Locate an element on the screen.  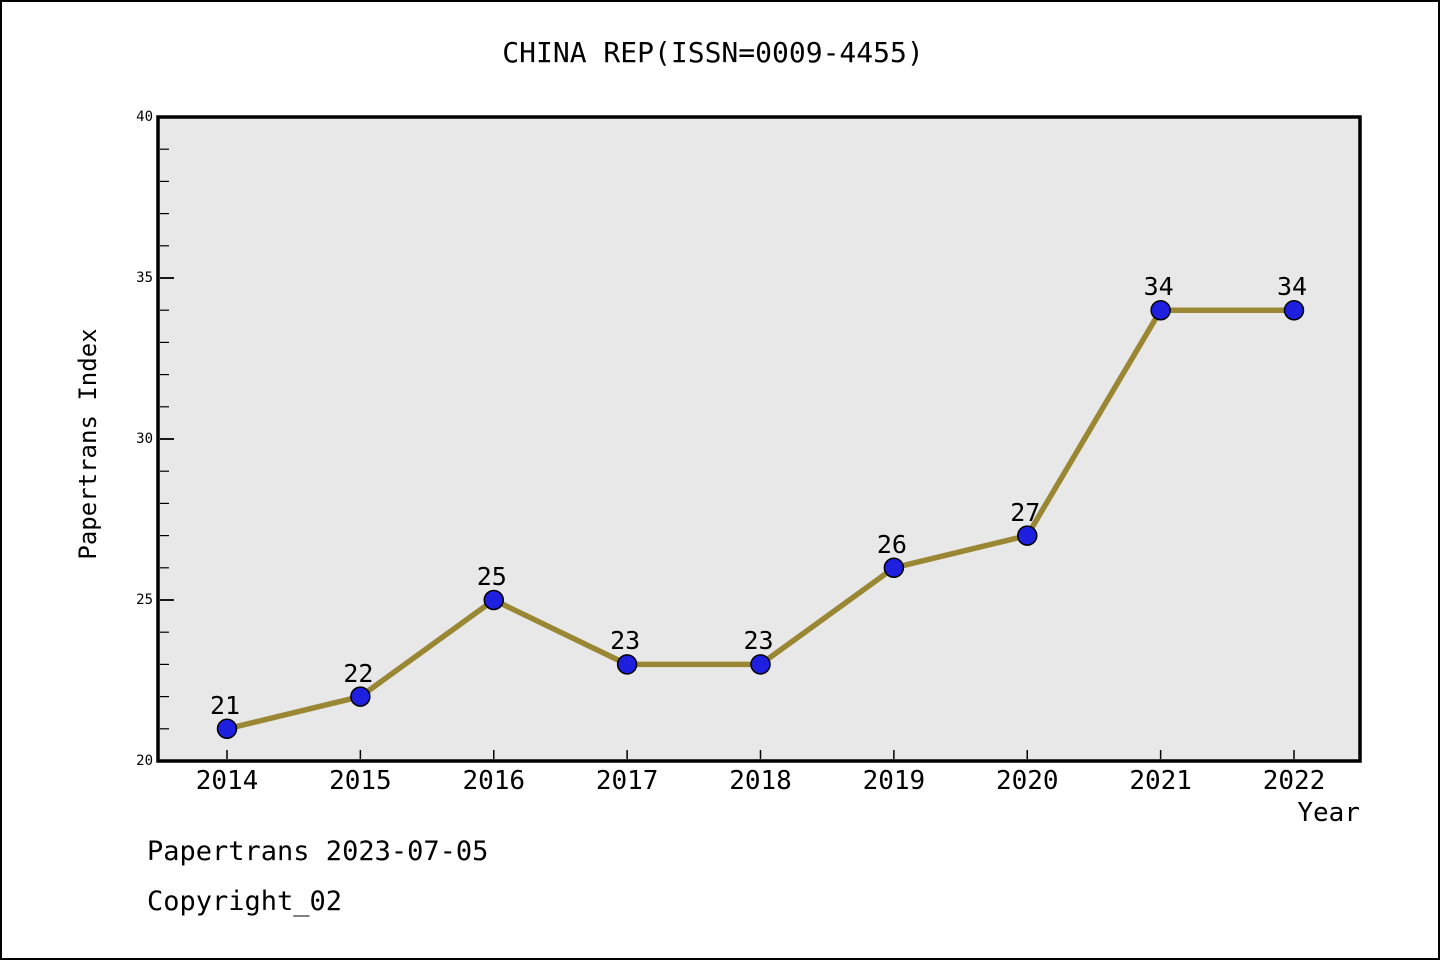
x-tick-label: 2021 is located at coordinates (1160, 781).